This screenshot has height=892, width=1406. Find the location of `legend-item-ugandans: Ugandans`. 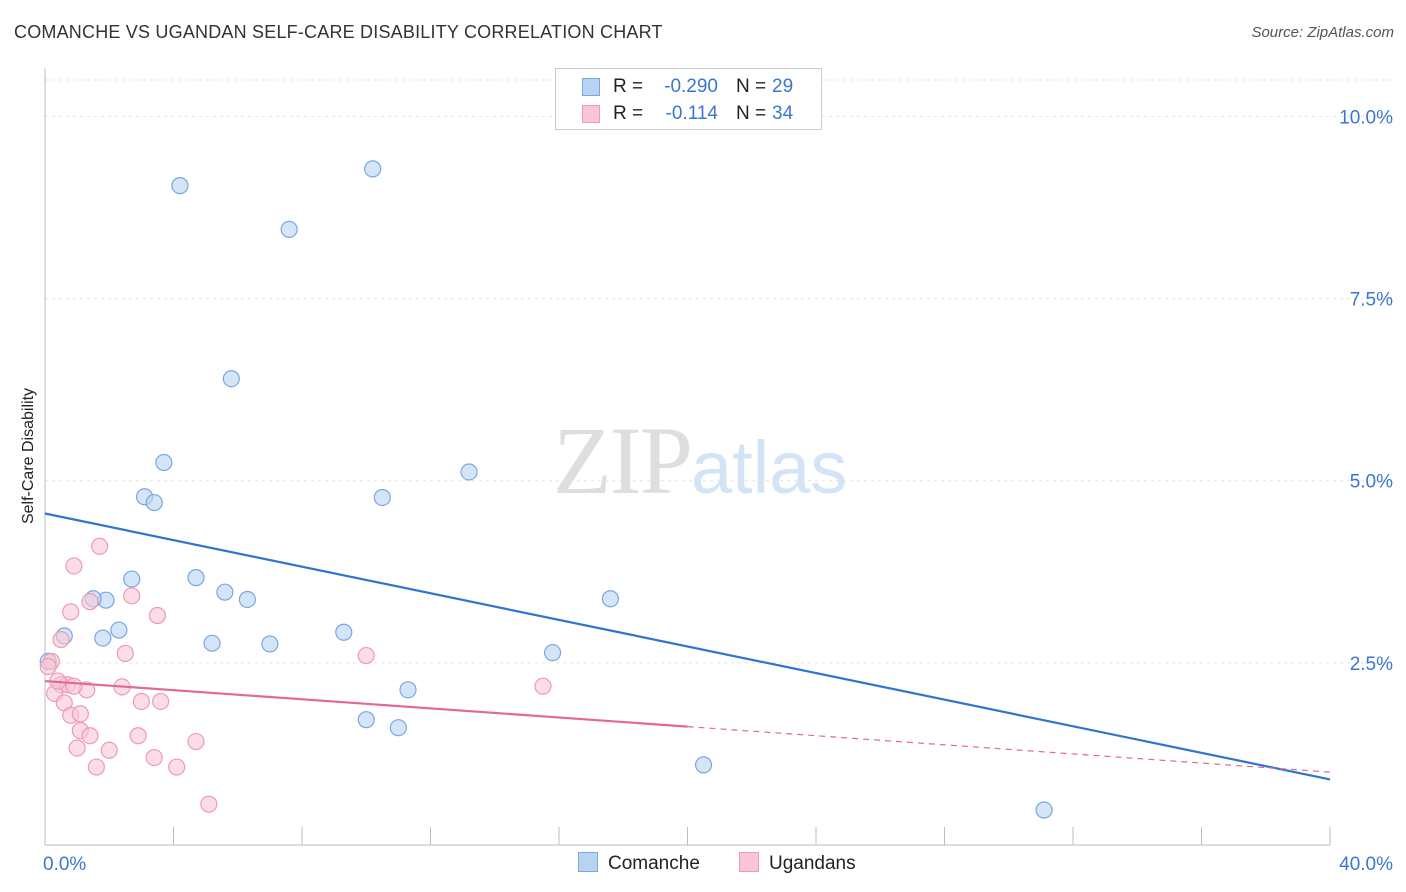

legend-item-ugandans: Ugandans is located at coordinates (797, 864).